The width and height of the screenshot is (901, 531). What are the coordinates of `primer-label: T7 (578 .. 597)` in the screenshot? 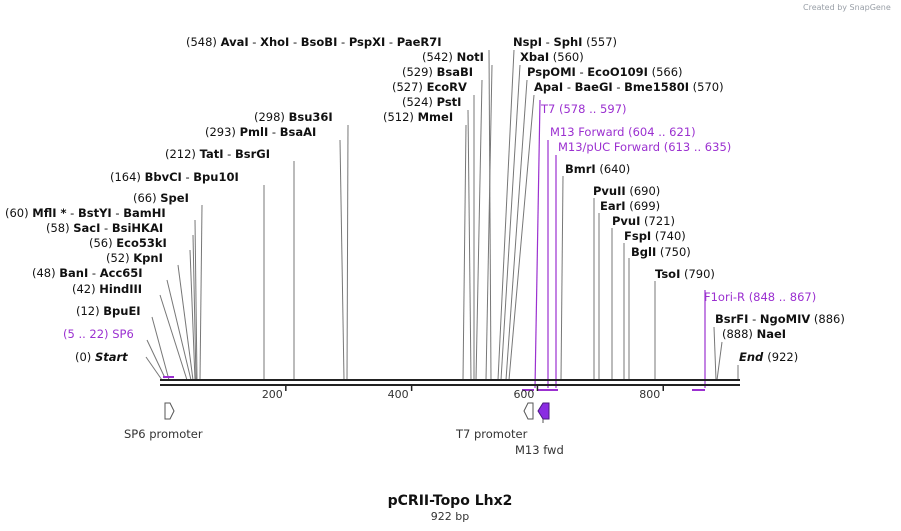 It's located at (583, 109).